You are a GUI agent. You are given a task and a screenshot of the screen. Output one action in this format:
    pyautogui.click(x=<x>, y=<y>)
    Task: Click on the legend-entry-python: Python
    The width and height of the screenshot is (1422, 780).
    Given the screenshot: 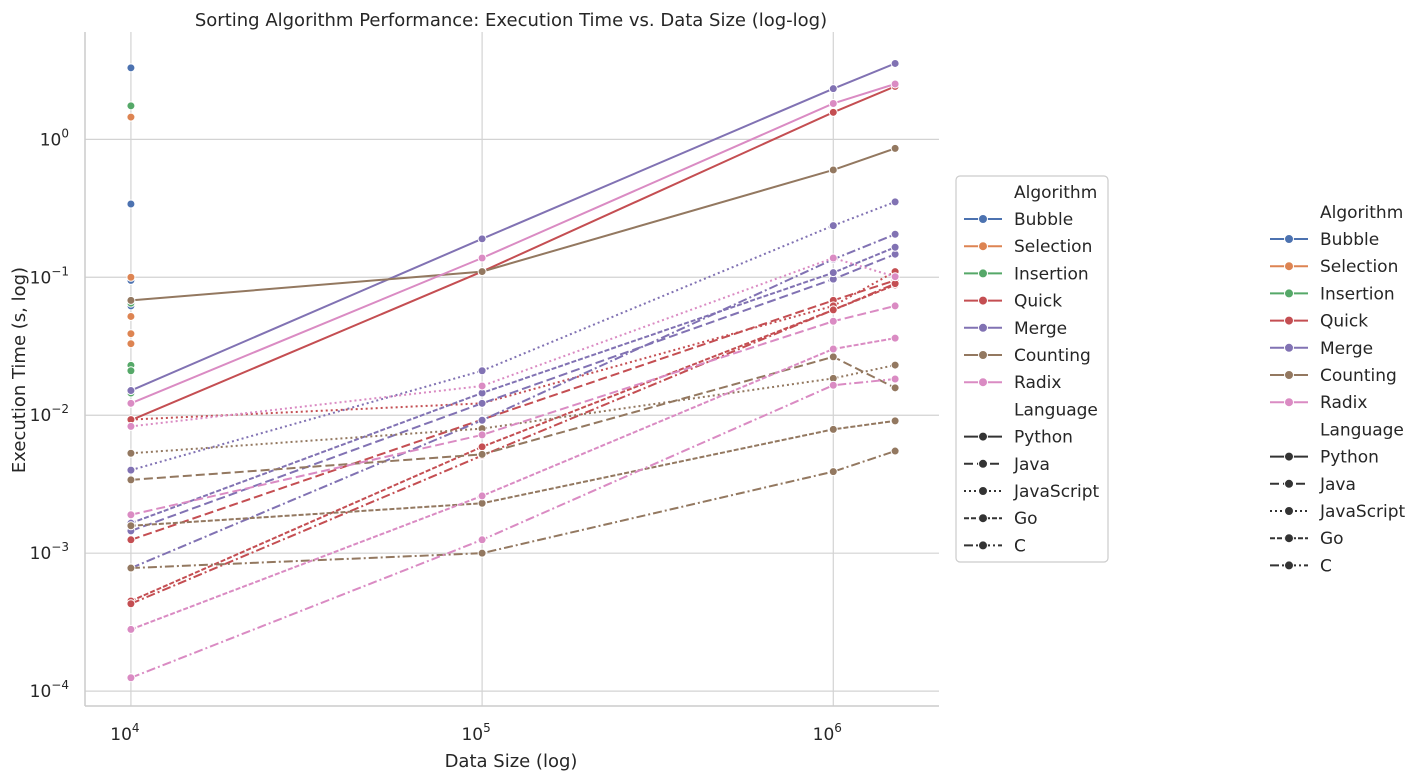 What is the action you would take?
    pyautogui.click(x=1349, y=458)
    